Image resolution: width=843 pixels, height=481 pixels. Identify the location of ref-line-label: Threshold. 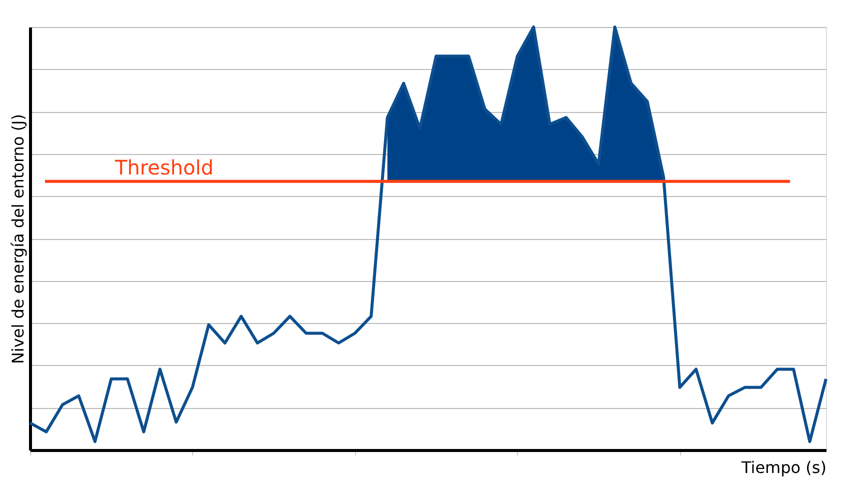
(164, 167).